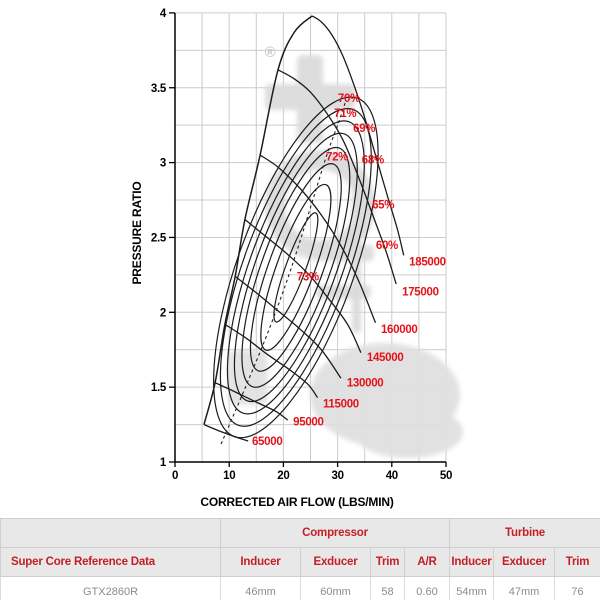 This screenshot has width=600, height=600. What do you see at coordinates (163, 14) in the screenshot?
I see `y-tick-label: 4` at bounding box center [163, 14].